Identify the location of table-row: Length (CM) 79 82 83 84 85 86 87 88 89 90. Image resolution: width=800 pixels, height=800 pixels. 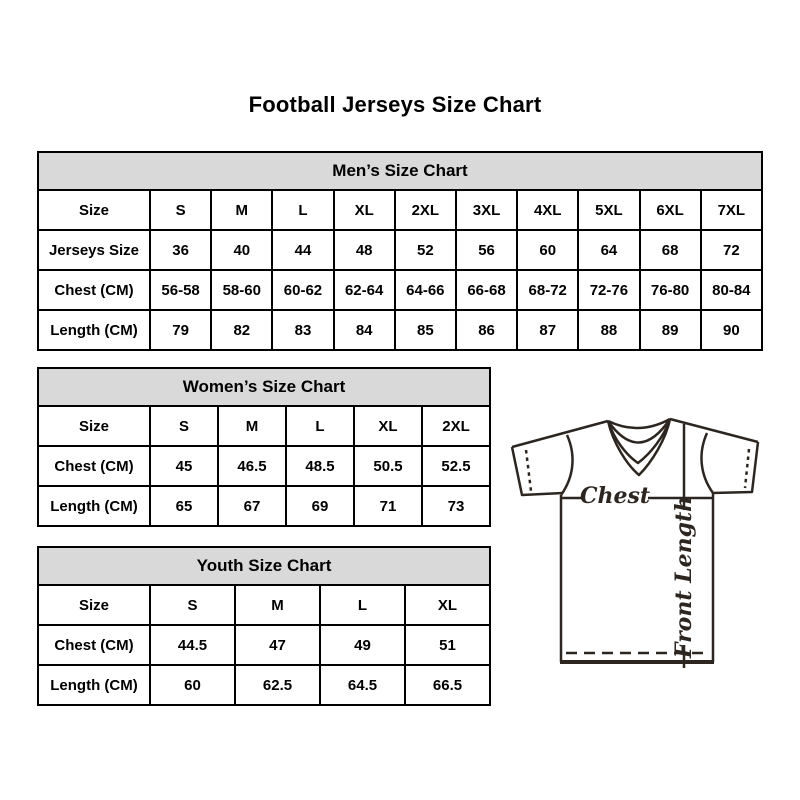
(400, 330).